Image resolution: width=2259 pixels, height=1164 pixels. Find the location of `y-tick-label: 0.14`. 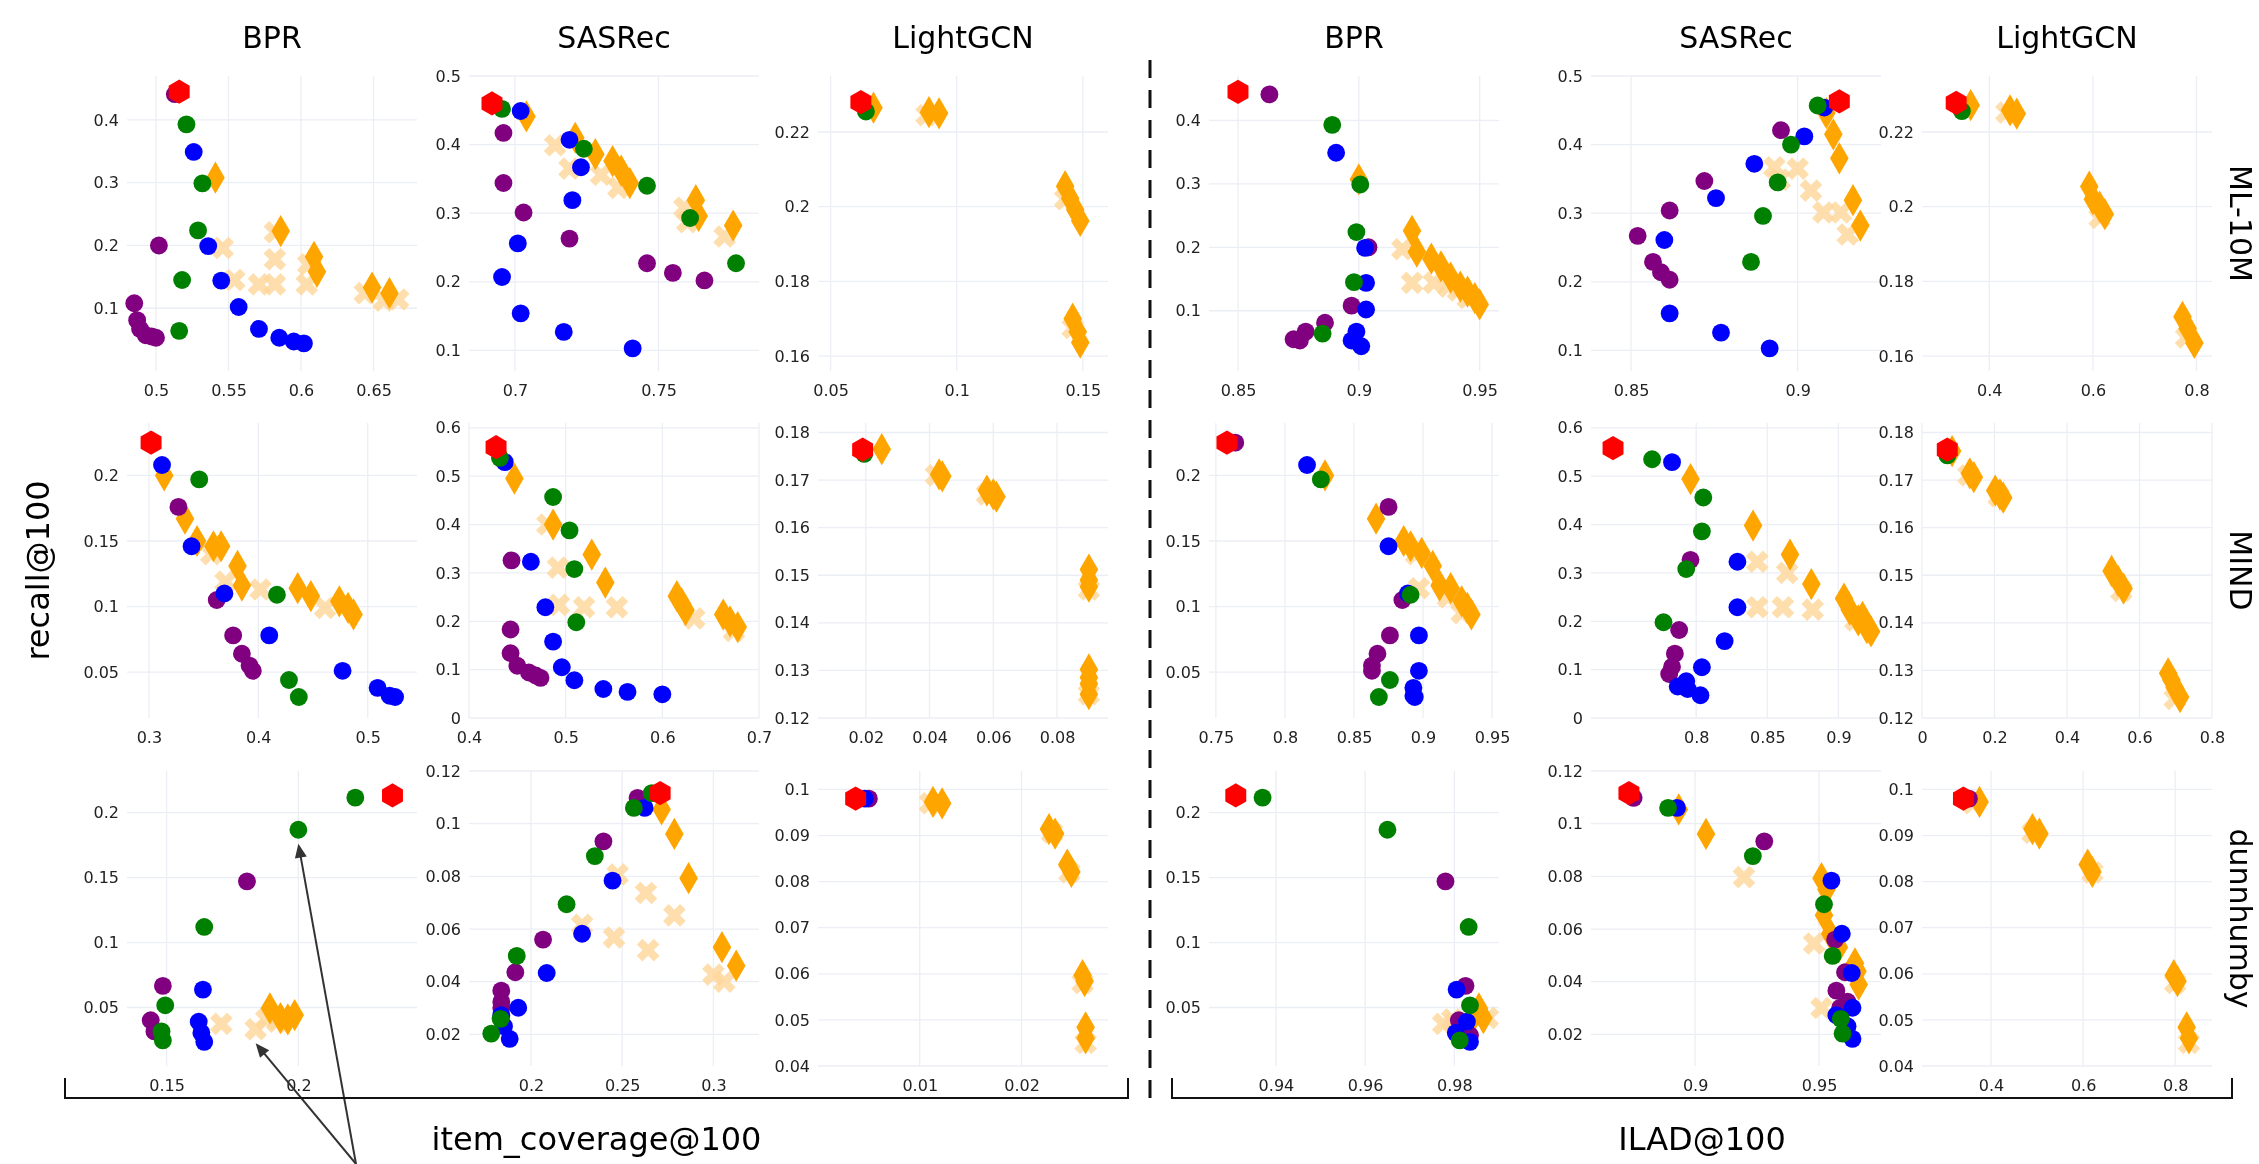

y-tick-label: 0.14 is located at coordinates (792, 623).